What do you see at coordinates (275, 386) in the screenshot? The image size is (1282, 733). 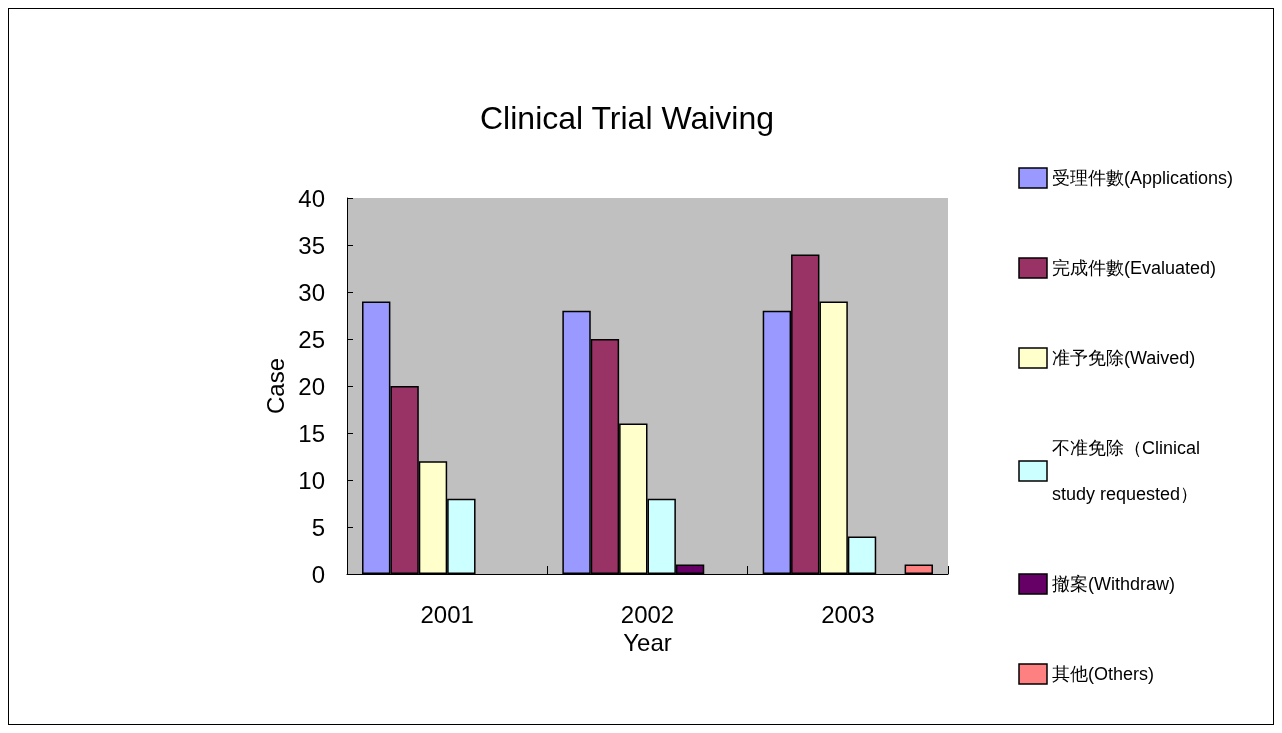 I see `y-axis-title: Case` at bounding box center [275, 386].